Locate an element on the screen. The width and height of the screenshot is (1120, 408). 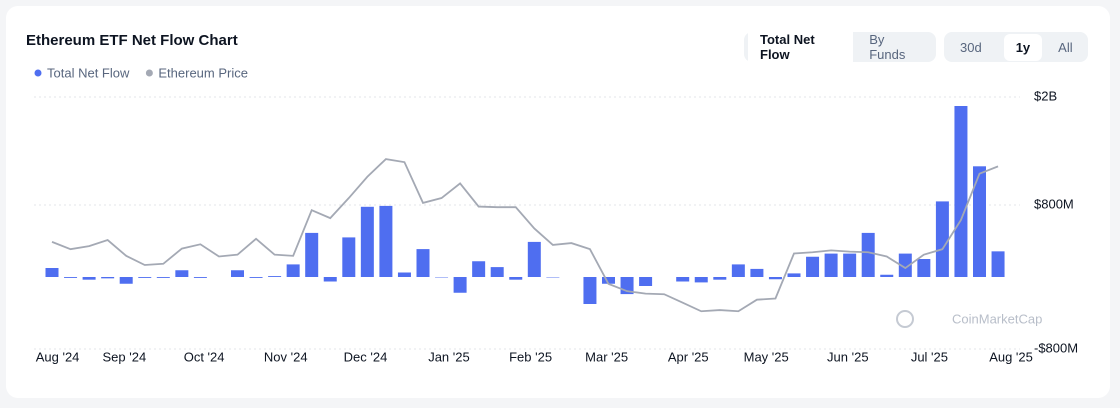
range-toggle: 30d 1y All is located at coordinates (1016, 47).